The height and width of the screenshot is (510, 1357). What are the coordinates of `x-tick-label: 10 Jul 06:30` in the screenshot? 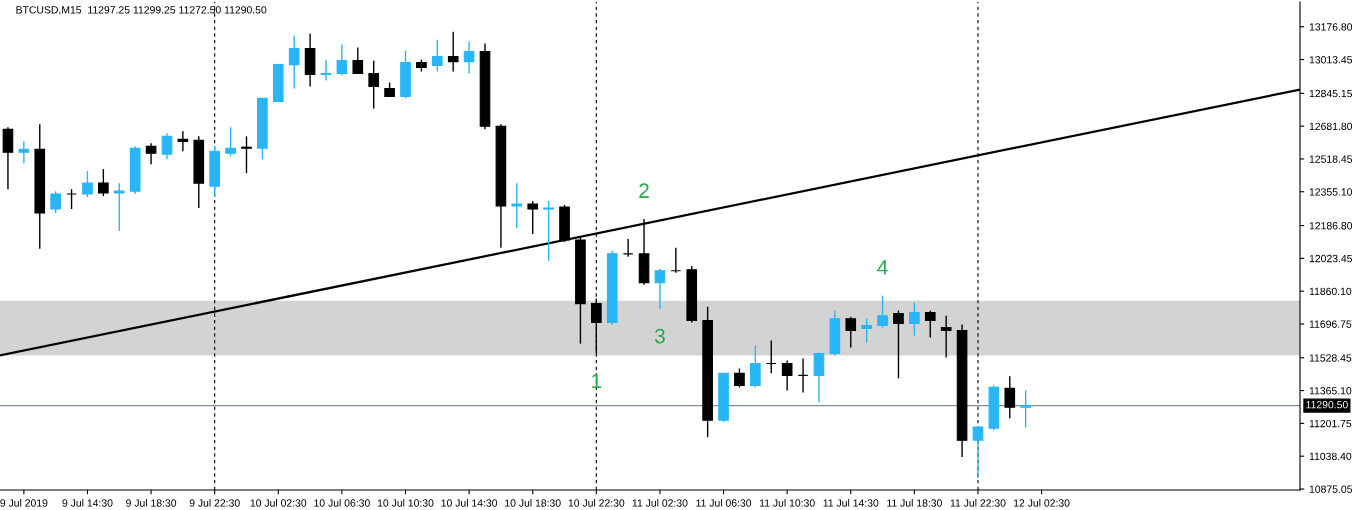 It's located at (342, 503).